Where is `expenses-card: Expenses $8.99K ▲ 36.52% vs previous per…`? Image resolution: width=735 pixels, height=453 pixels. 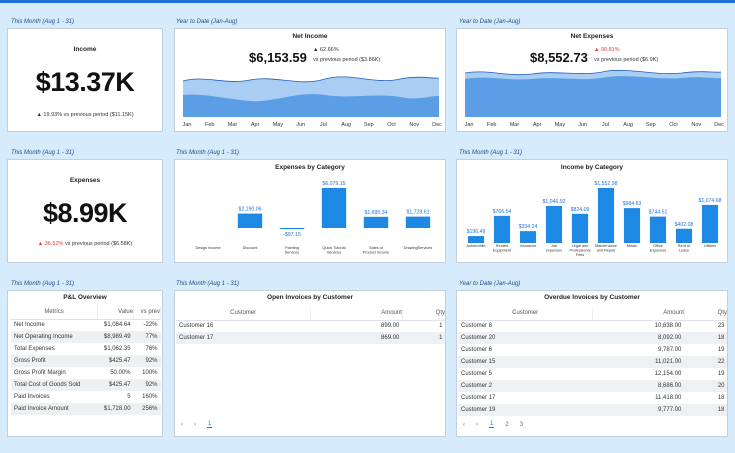 expenses-card: Expenses $8.99K ▲ 36.52% vs previous per… is located at coordinates (85, 211).